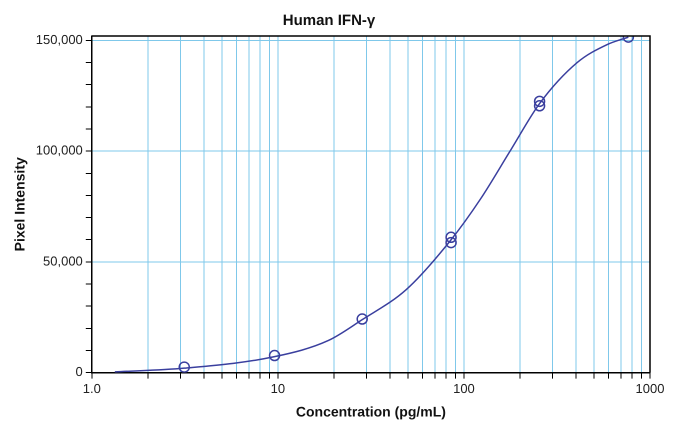  Describe the element at coordinates (371, 411) in the screenshot. I see `x-axis-title: Concentration (pg/mL)` at that location.